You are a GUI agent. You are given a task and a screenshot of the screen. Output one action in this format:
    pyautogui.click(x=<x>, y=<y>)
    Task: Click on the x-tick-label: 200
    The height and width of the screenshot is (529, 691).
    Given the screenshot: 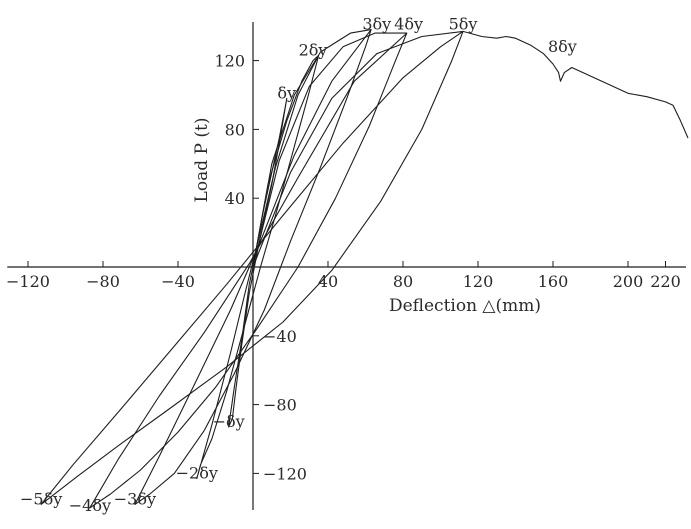 What is the action you would take?
    pyautogui.click(x=628, y=281)
    